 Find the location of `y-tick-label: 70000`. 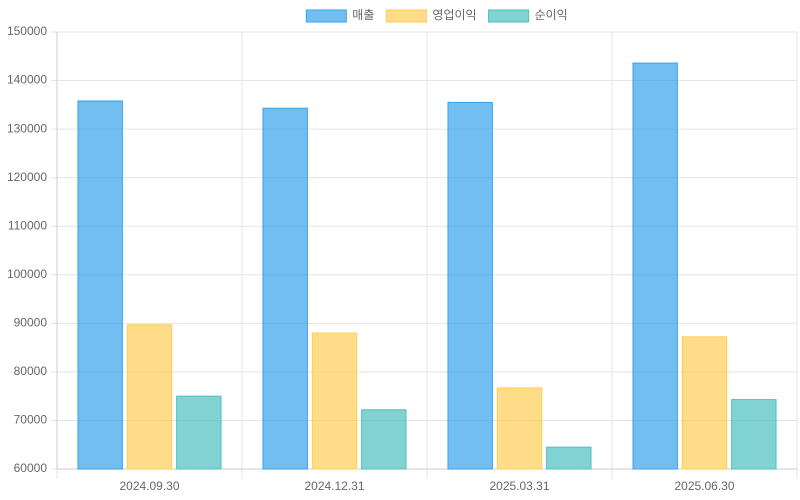

y-tick-label: 70000 is located at coordinates (31, 420).